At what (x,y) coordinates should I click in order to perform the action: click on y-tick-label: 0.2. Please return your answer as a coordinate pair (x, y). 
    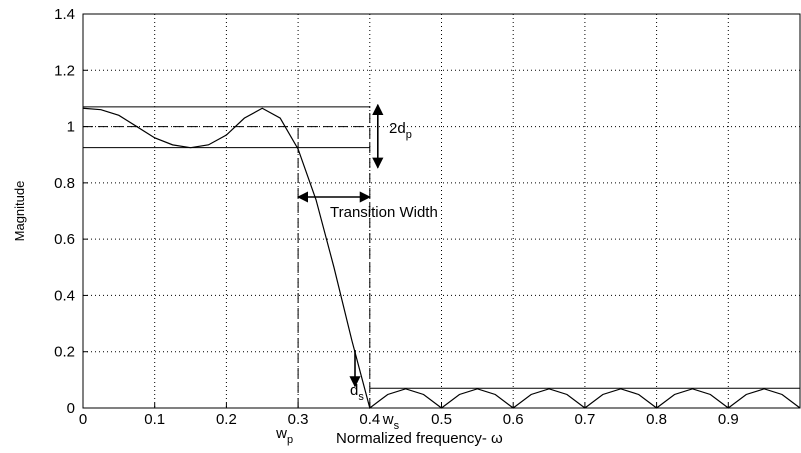
    Looking at the image, I should click on (64, 352).